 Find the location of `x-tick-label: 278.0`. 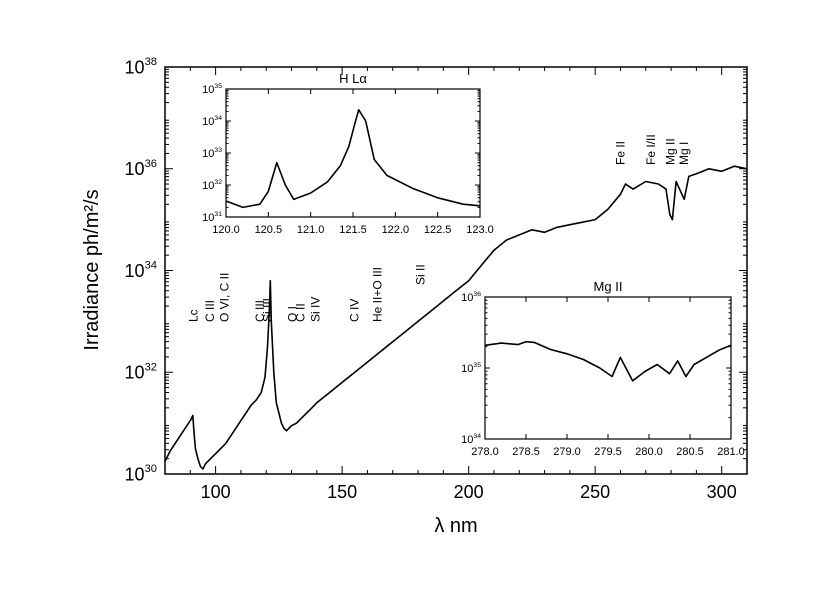

x-tick-label: 278.0 is located at coordinates (485, 452).